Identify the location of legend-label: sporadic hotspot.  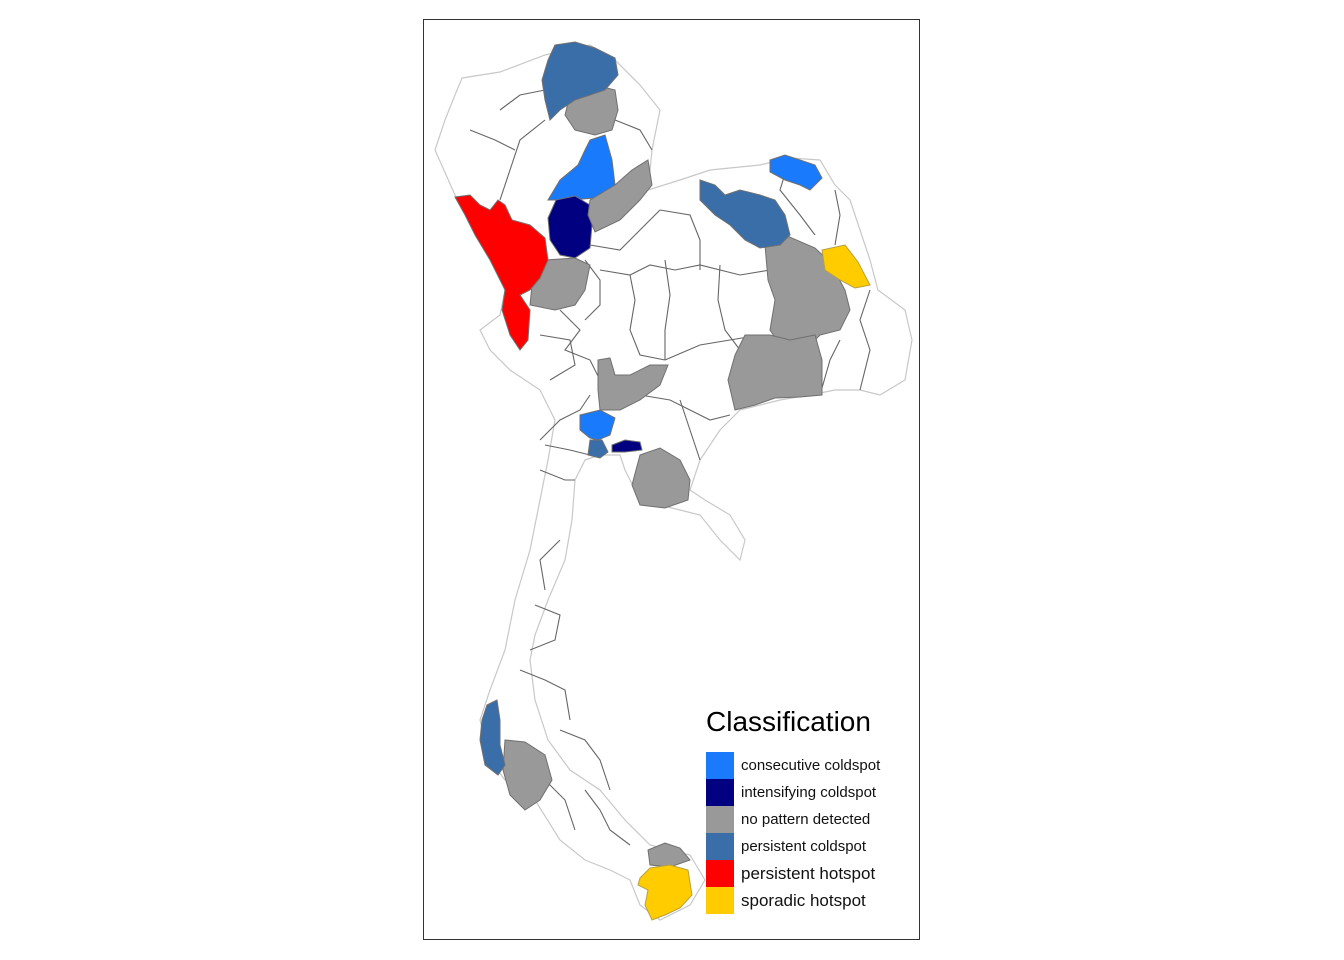
(803, 900).